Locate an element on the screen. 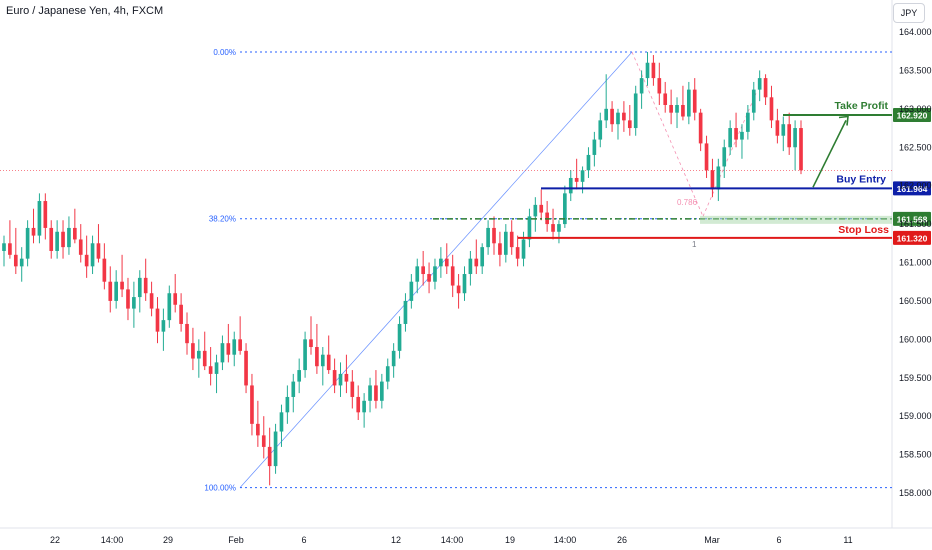  currency-button: JPY is located at coordinates (909, 13).